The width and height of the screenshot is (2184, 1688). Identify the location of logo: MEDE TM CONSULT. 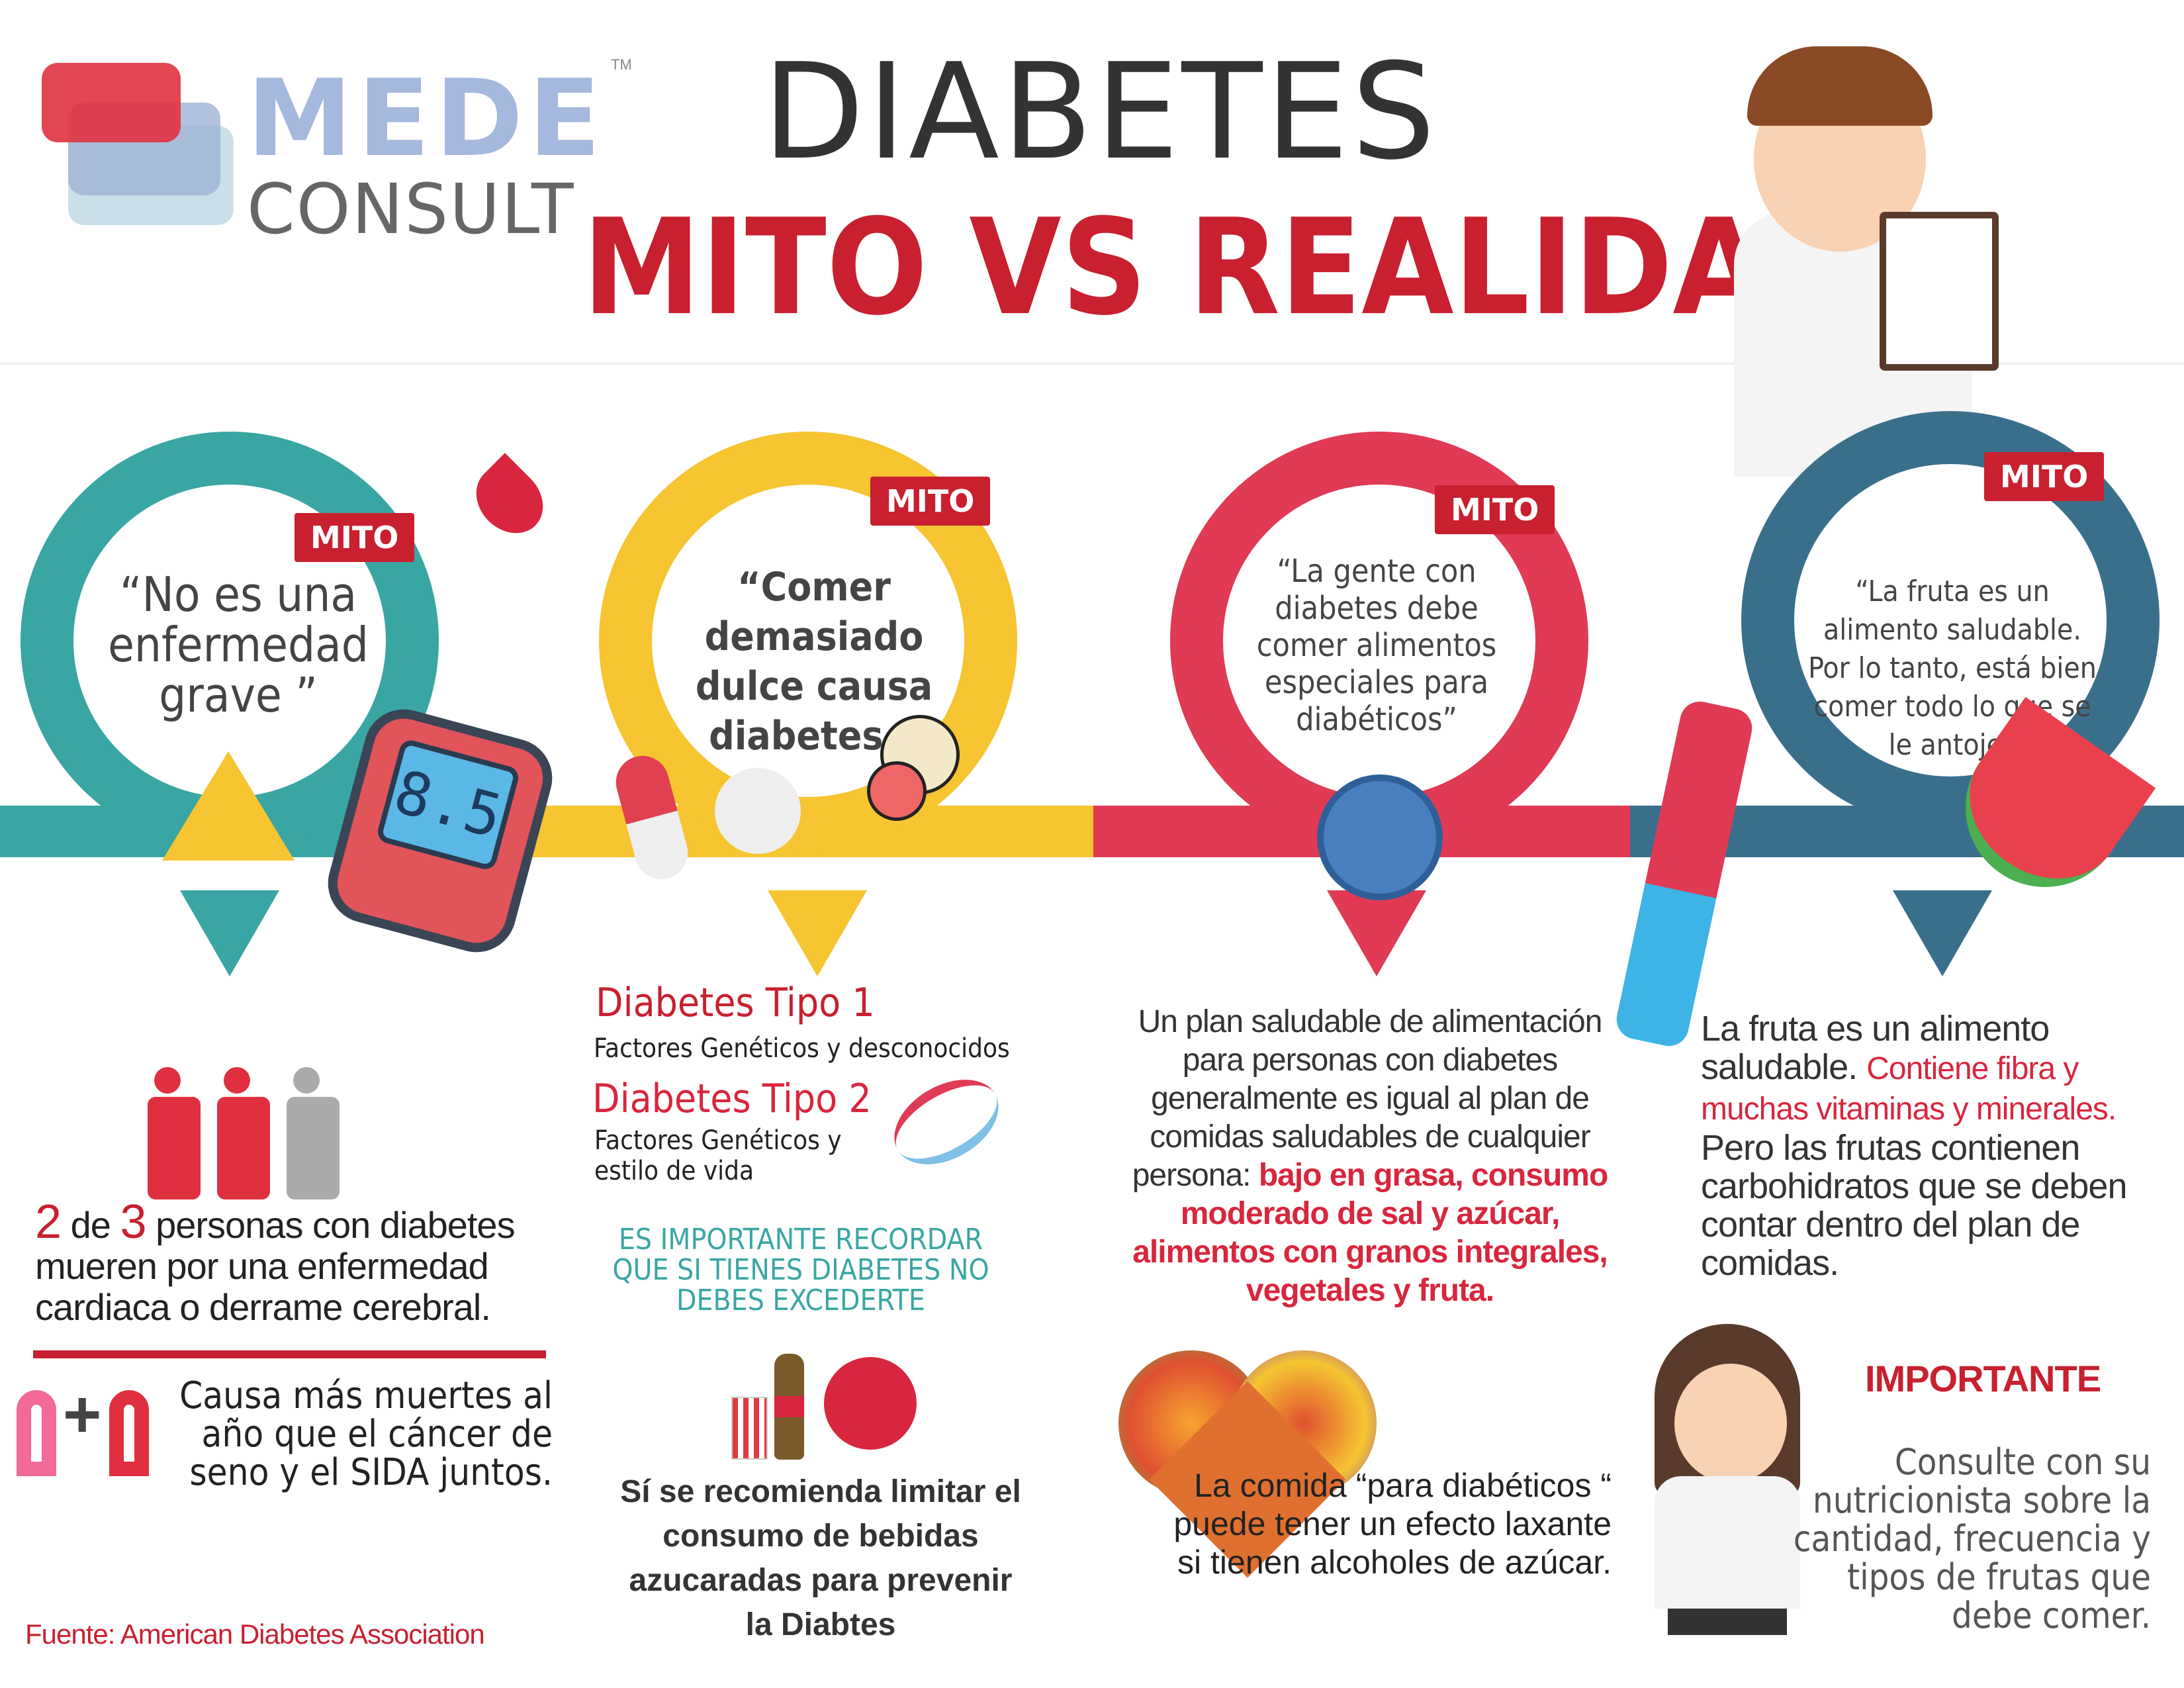
(337, 153).